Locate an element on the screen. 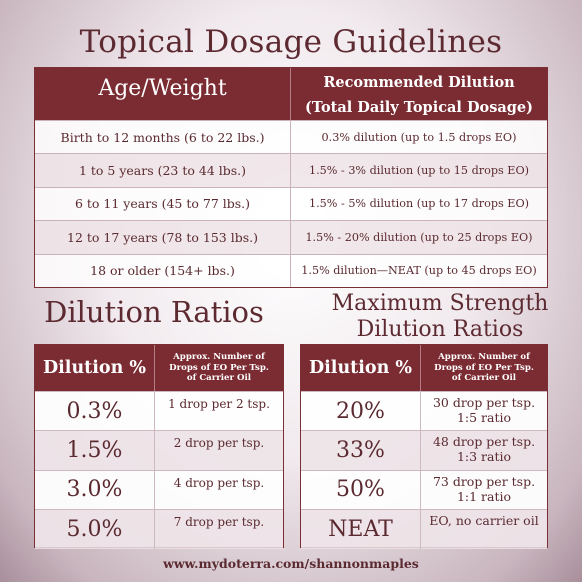 This screenshot has width=582, height=582. table-row: 0.3% 1 drop per 2 tsp. is located at coordinates (159, 411).